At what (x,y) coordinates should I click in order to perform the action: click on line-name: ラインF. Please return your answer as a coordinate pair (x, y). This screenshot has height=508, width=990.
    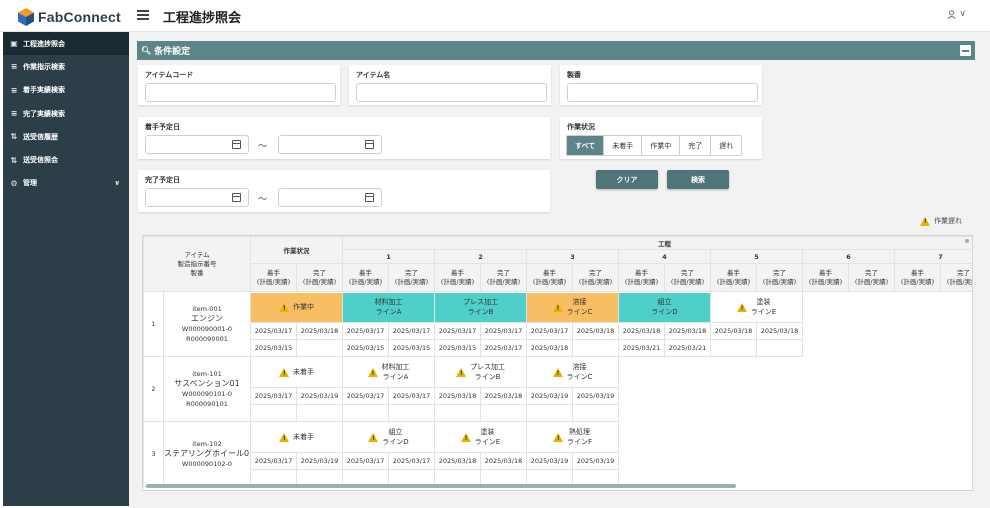
    Looking at the image, I should click on (579, 442).